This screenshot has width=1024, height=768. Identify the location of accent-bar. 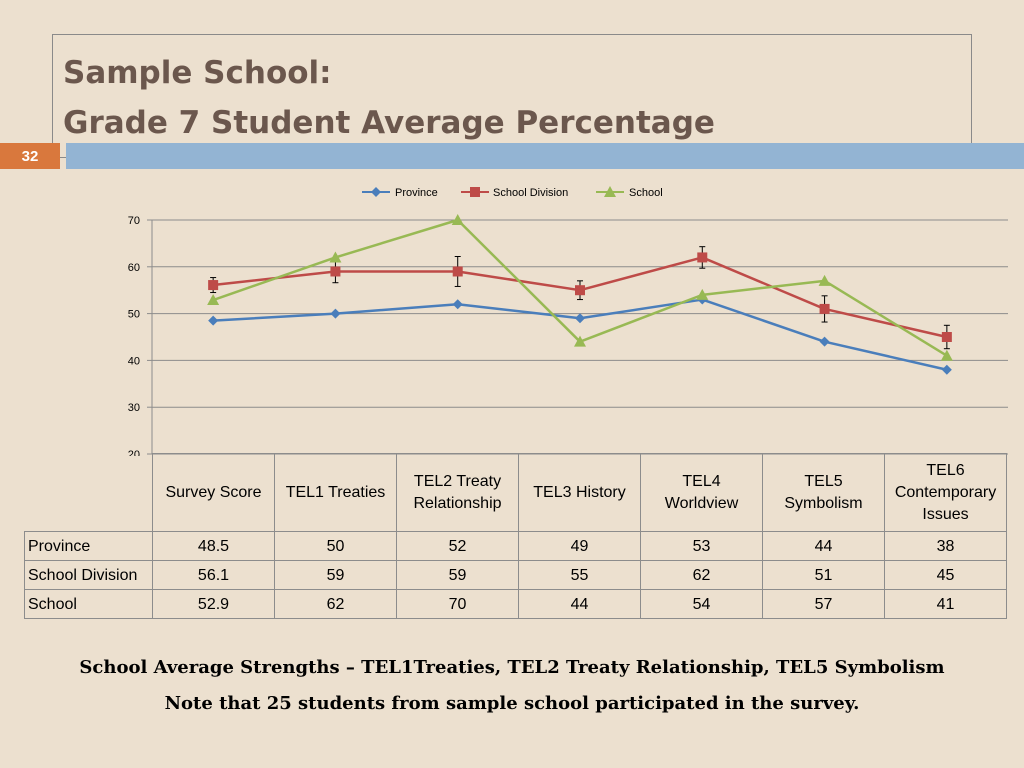
(545, 156).